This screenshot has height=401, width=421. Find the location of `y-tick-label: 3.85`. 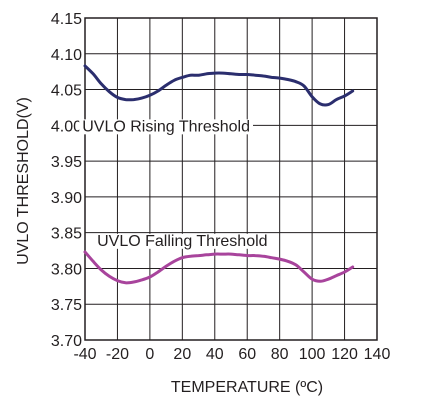

y-tick-label: 3.85 is located at coordinates (66, 234).